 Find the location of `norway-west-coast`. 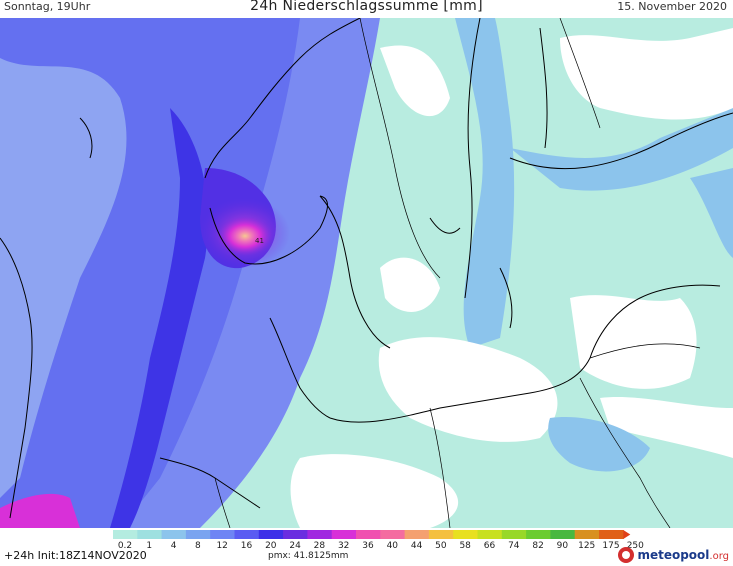

norway-west-coast is located at coordinates (282, 98).